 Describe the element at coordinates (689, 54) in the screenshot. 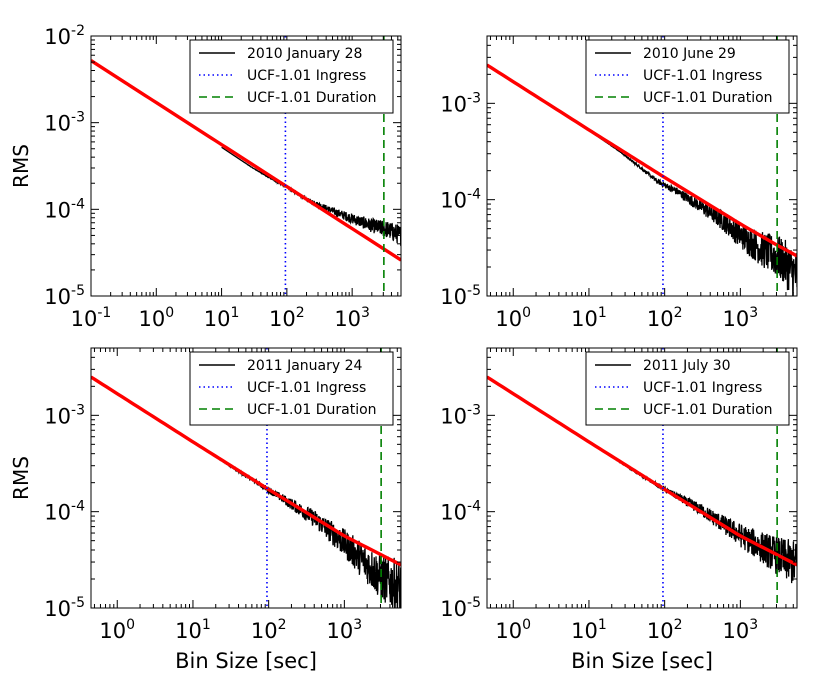

I see `legend-label: 2010 June 29` at that location.